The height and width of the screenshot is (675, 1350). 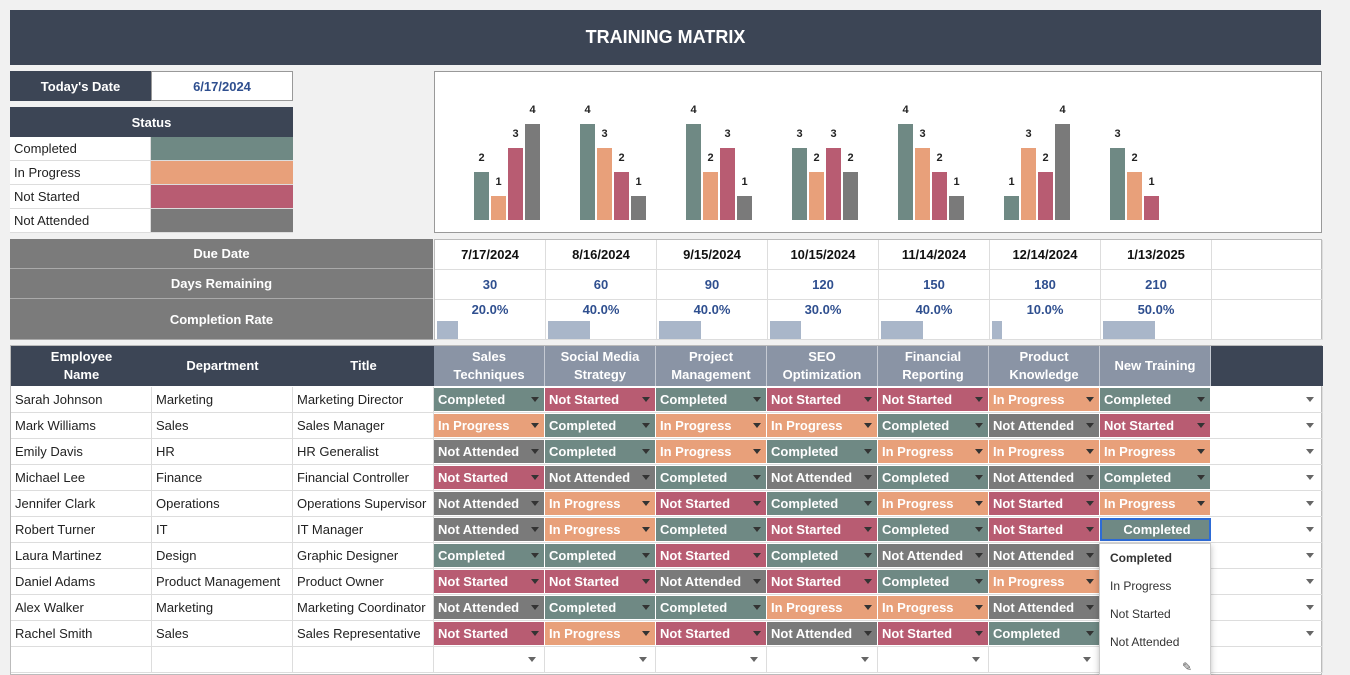 What do you see at coordinates (81, 503) in the screenshot?
I see `cell-name: Jennifer Clark` at bounding box center [81, 503].